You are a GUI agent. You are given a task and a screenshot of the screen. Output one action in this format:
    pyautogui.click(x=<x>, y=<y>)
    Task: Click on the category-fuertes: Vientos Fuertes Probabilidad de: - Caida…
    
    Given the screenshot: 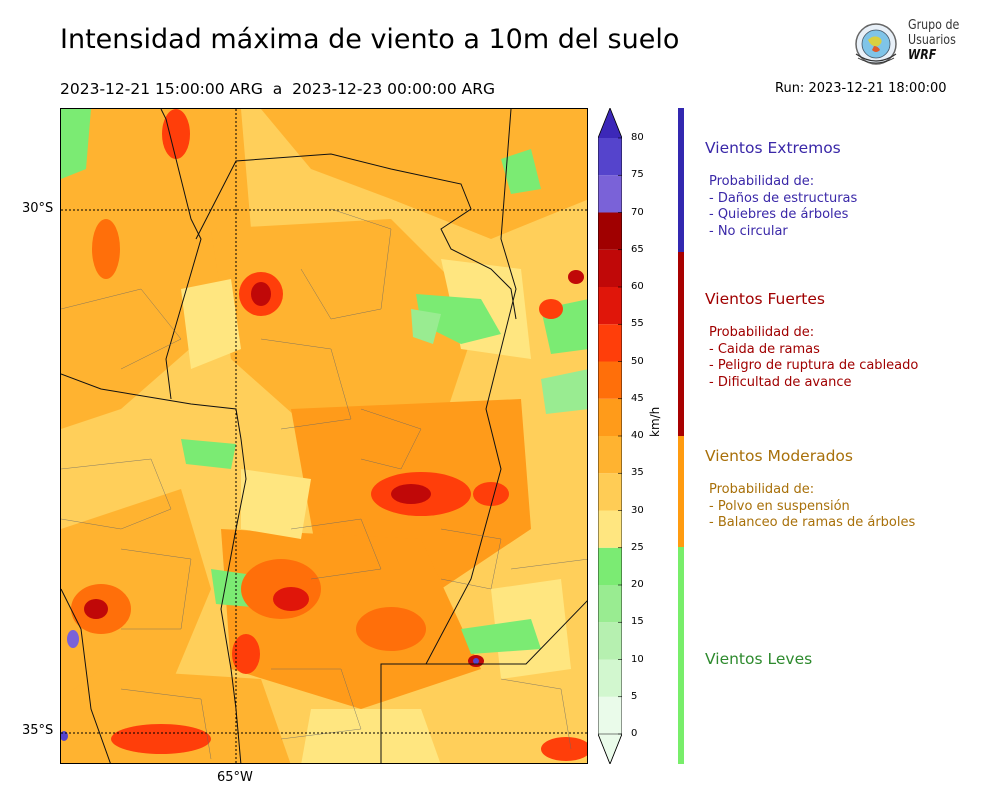 What is the action you would take?
    pyautogui.click(x=811, y=340)
    